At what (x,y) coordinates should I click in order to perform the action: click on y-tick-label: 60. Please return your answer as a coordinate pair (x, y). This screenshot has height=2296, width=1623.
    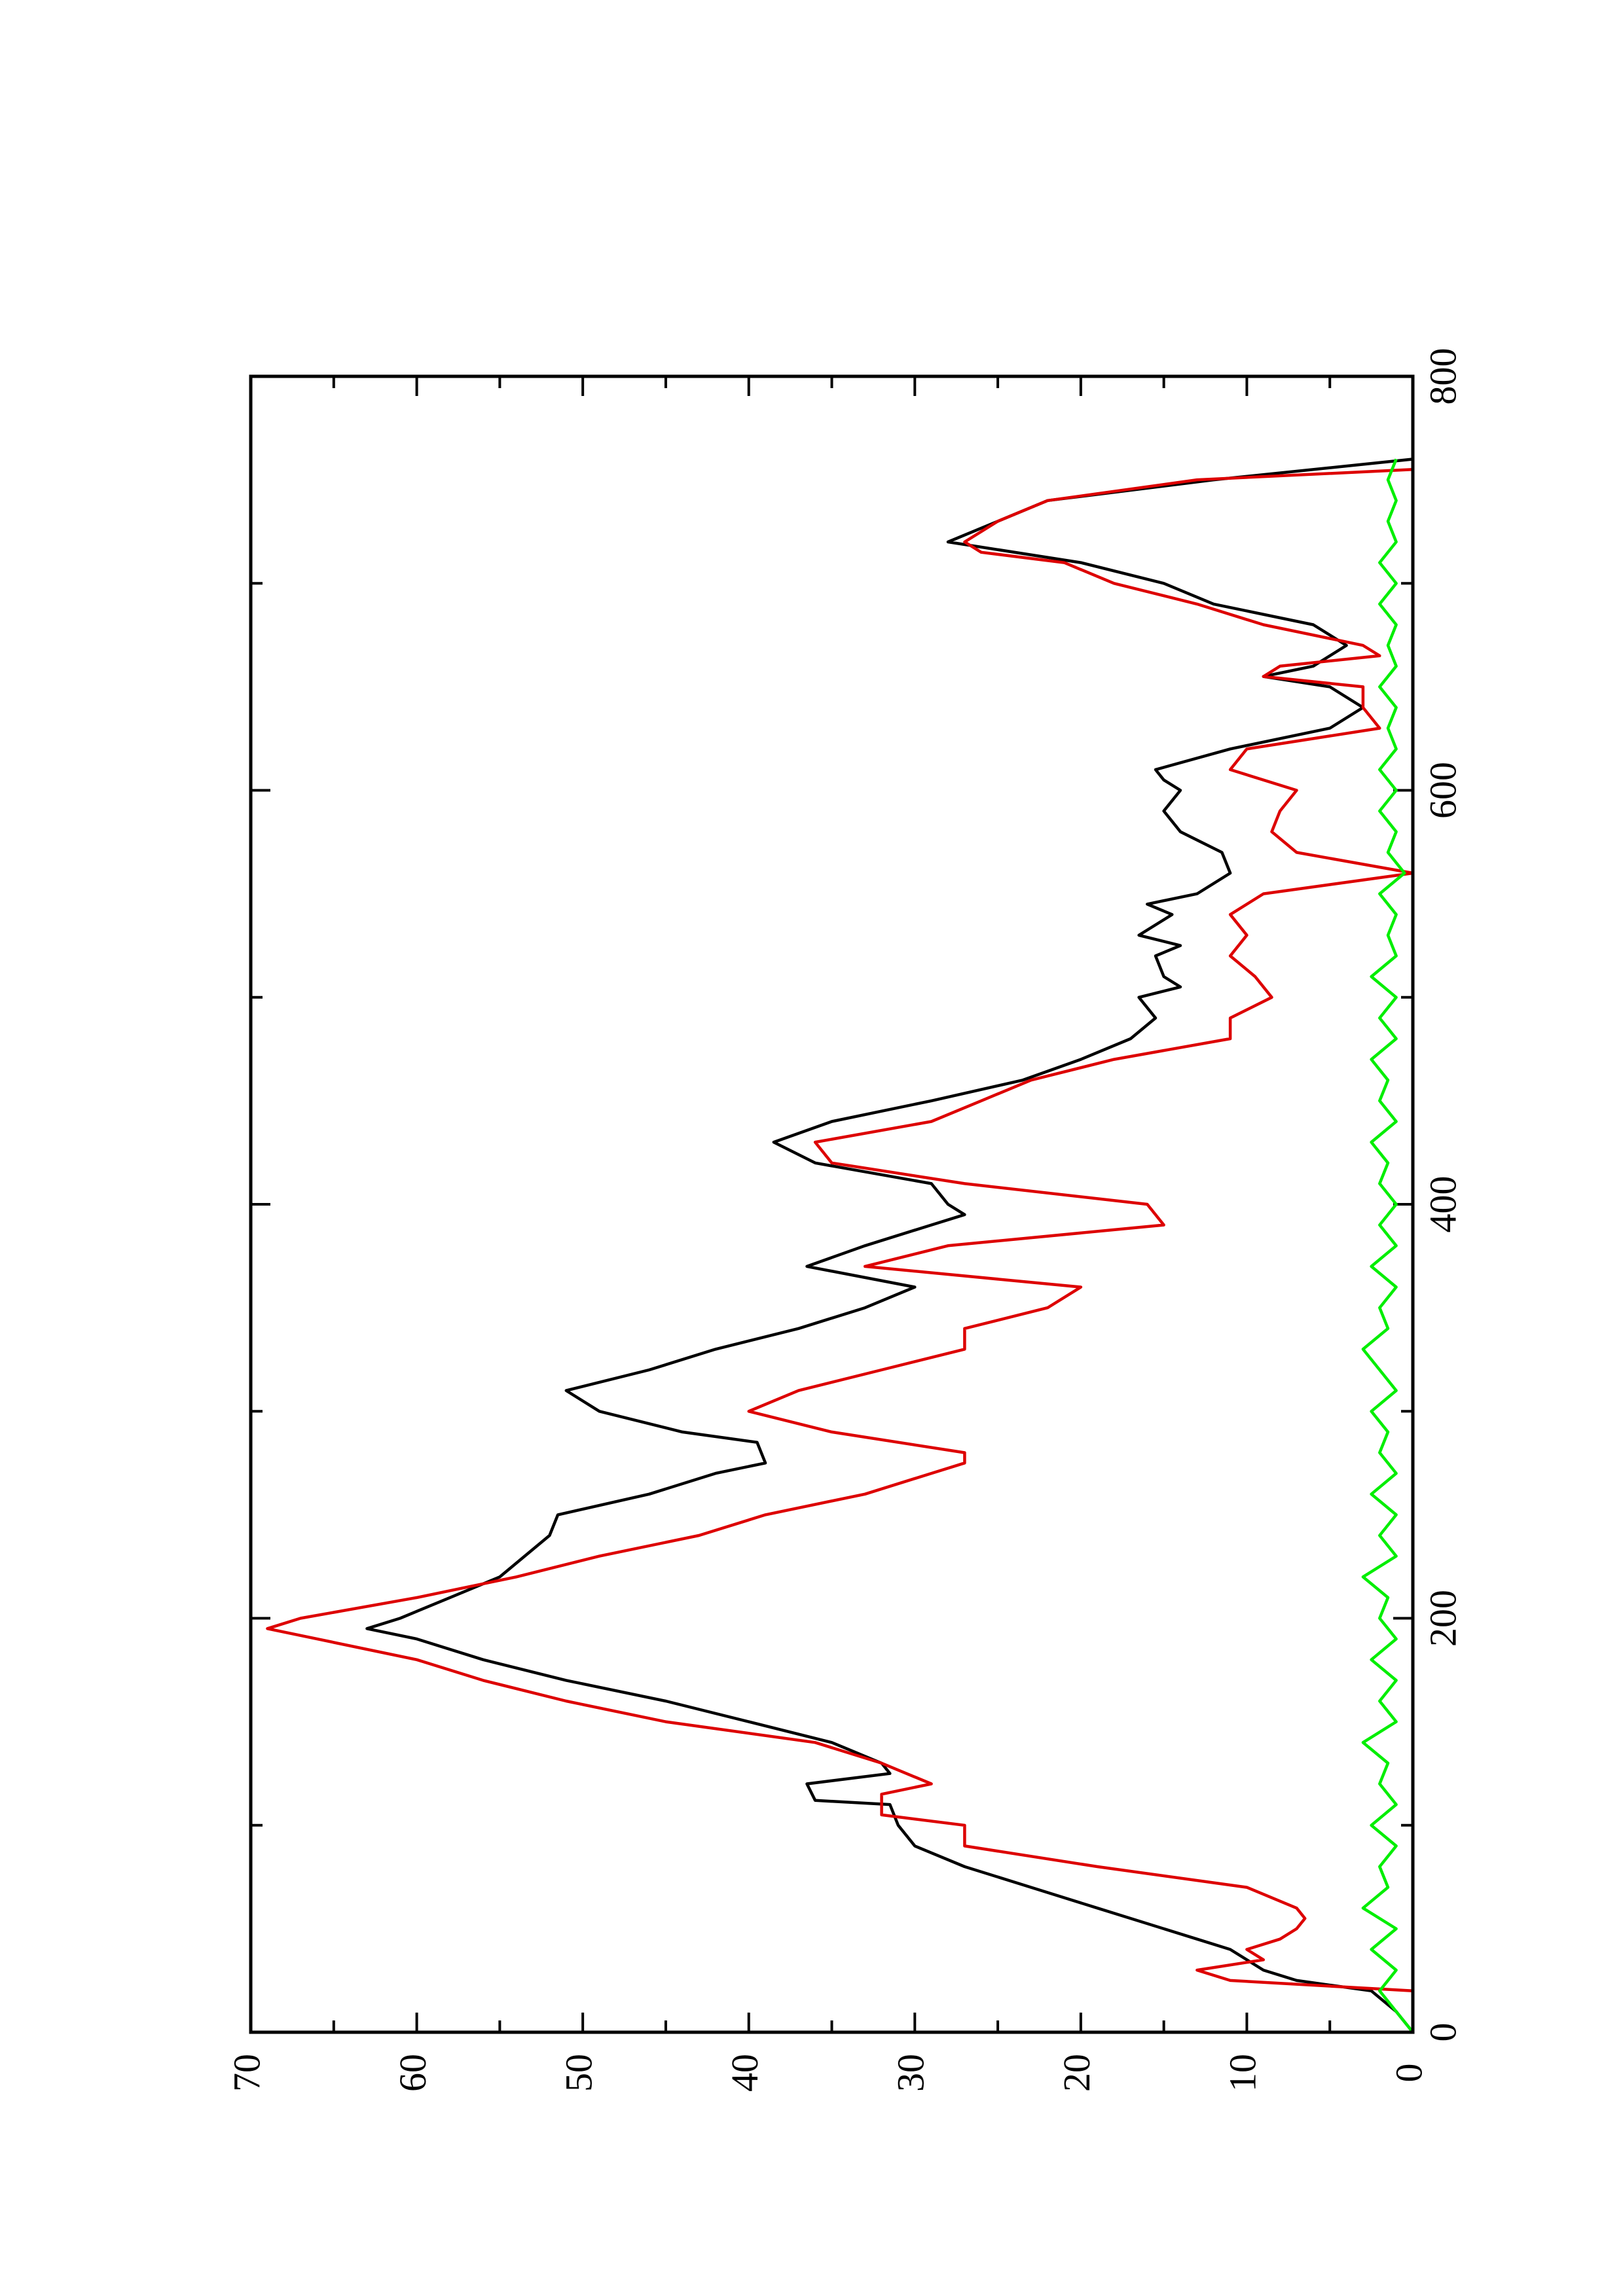
    Looking at the image, I should click on (413, 2073).